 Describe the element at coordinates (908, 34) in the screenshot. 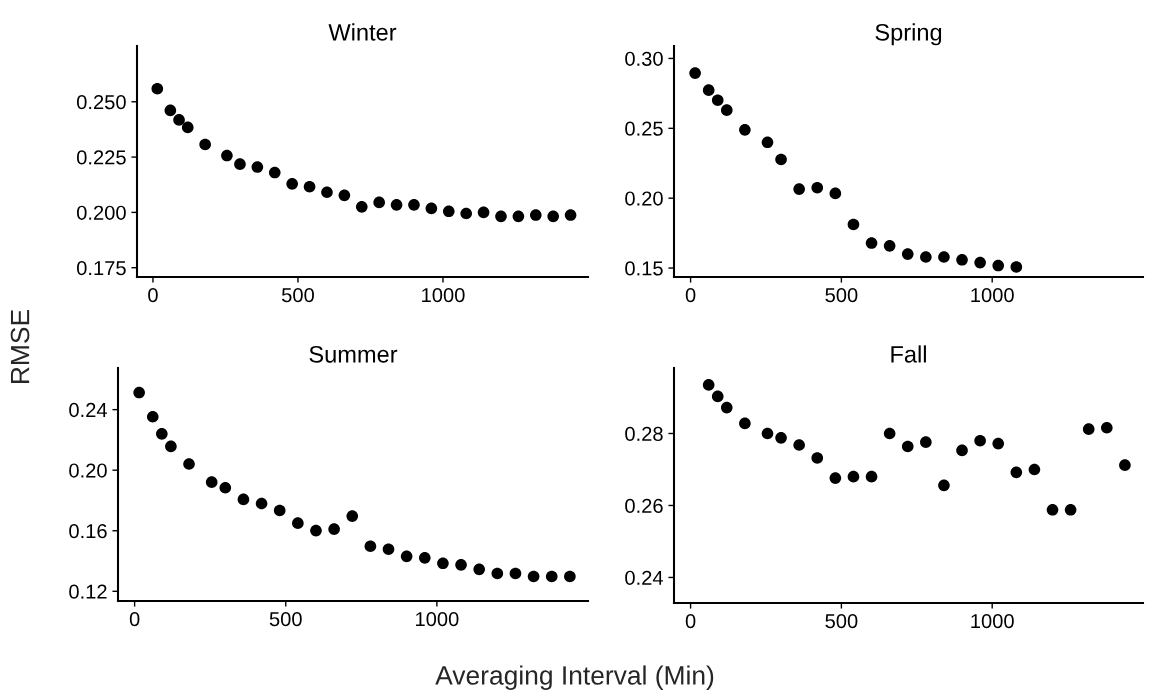

I see `chart-title: Spring` at that location.